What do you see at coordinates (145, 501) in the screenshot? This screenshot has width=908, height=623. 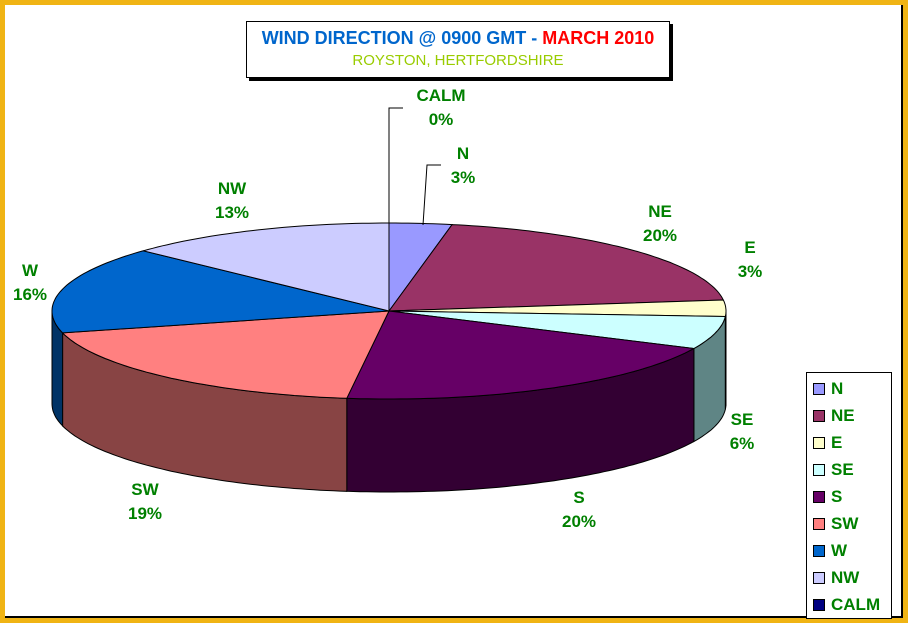 I see `data-label-sw: SW 19%` at bounding box center [145, 501].